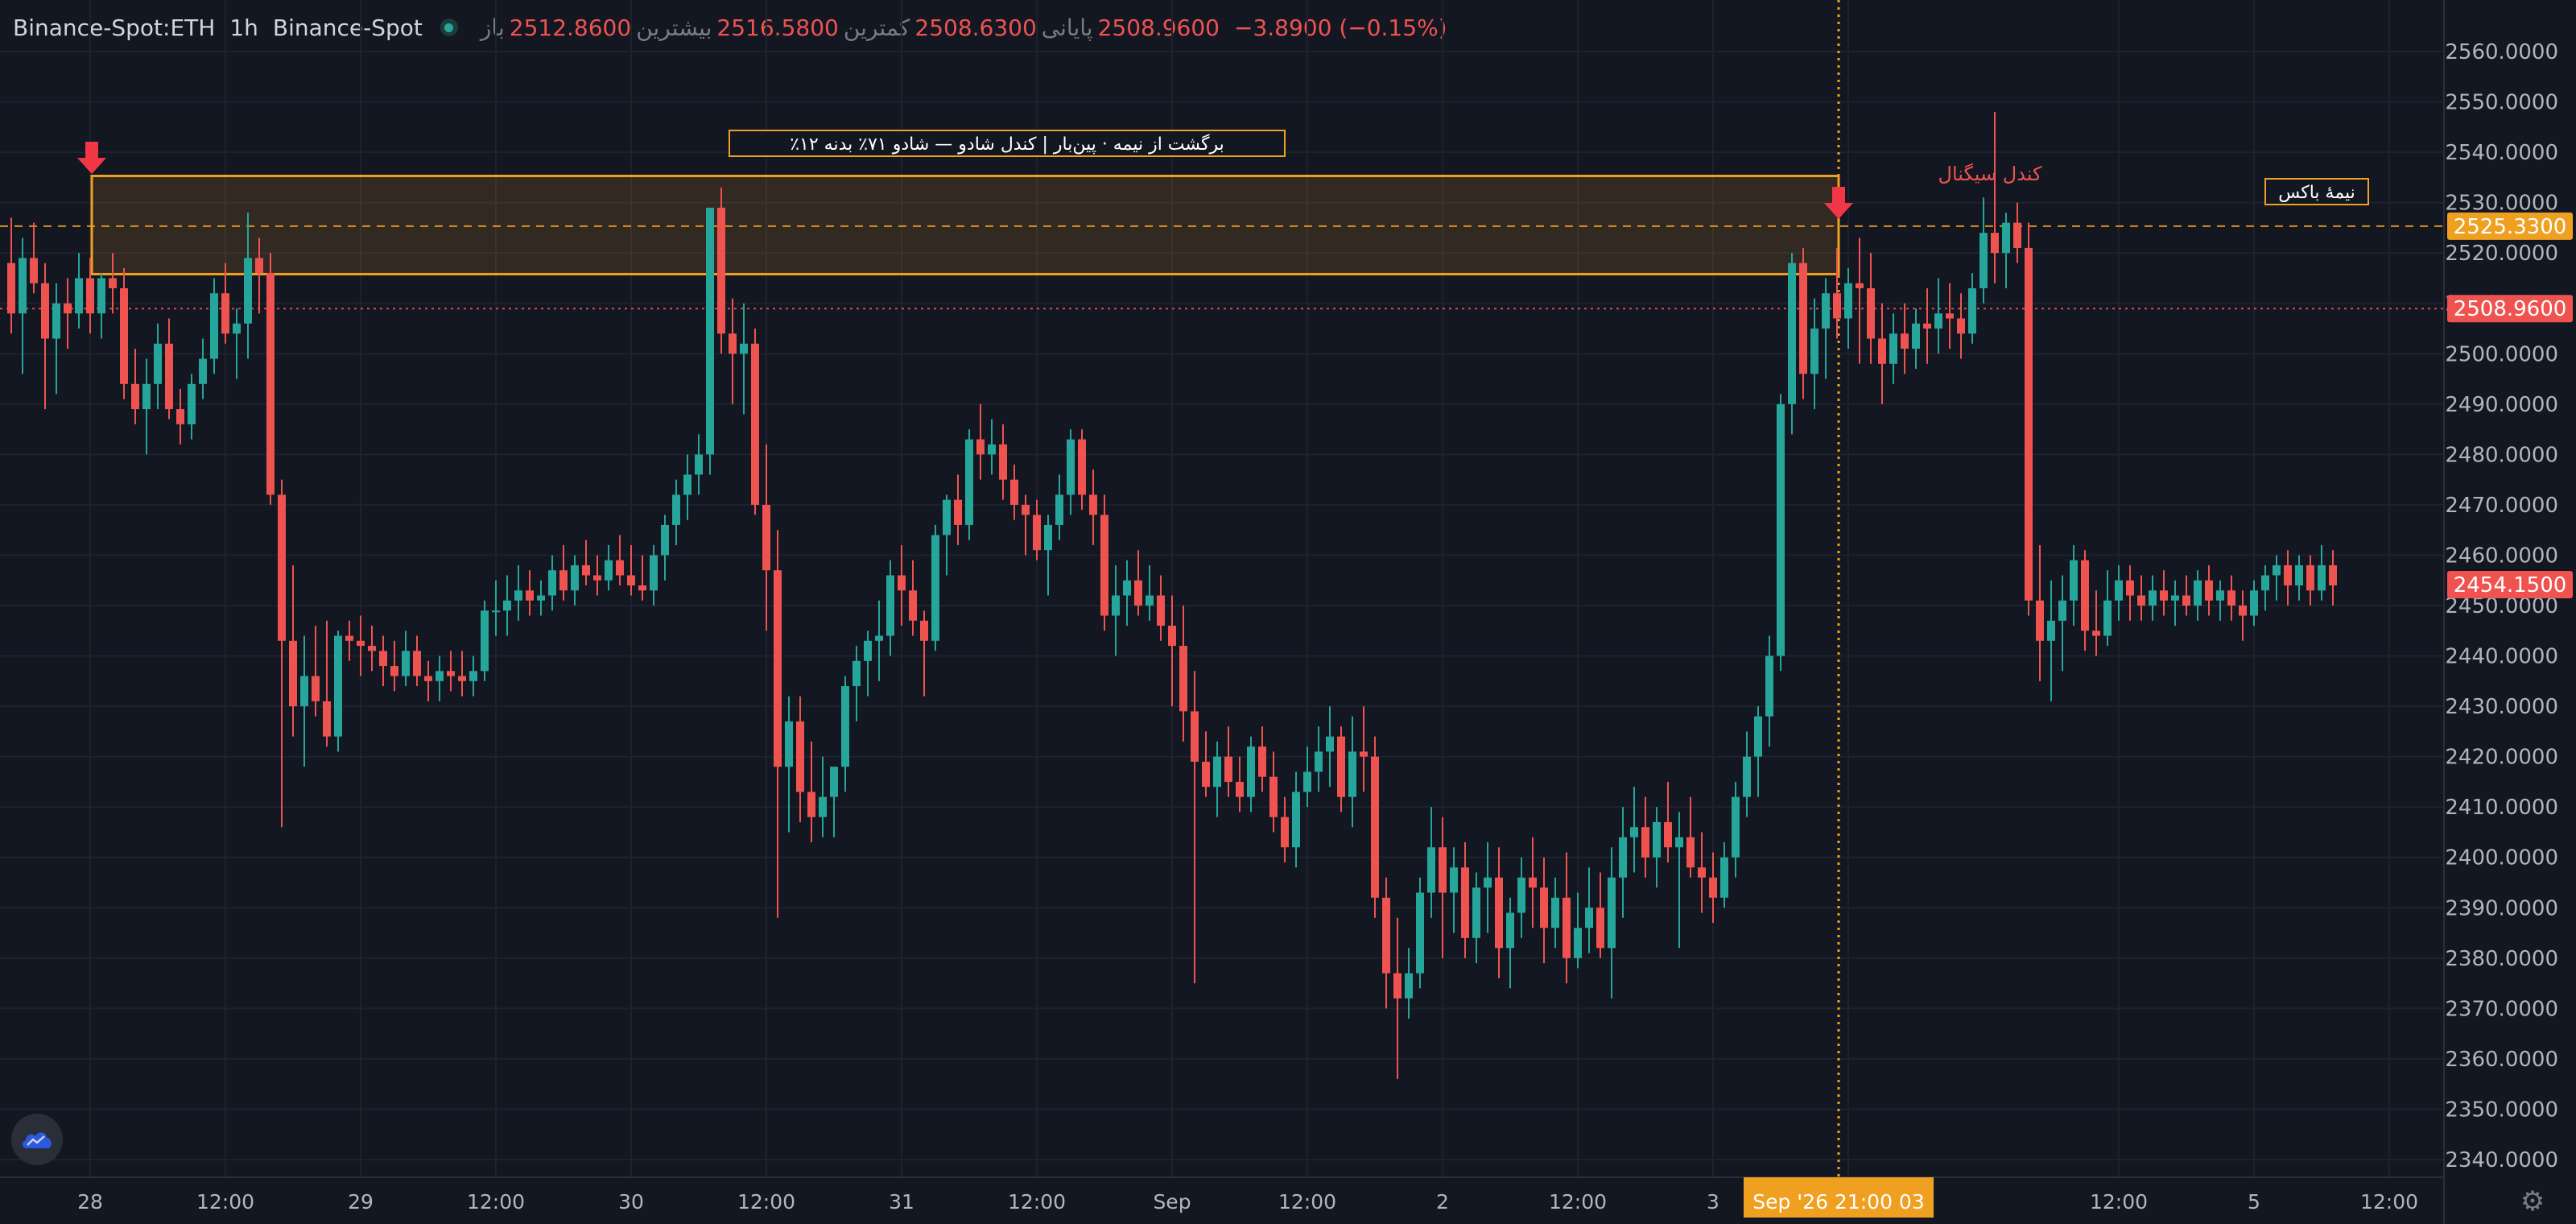  I want to click on time-tick-label: 5, so click(2254, 1202).